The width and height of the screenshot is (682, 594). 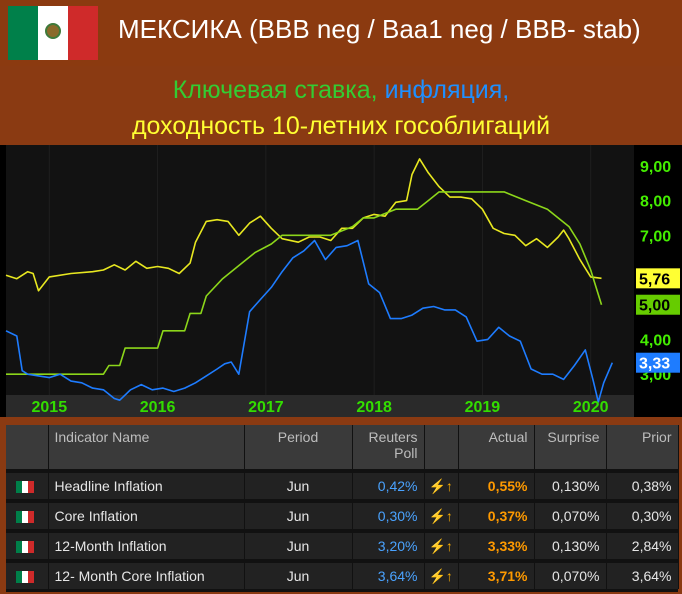 What do you see at coordinates (27, 448) in the screenshot?
I see `header-flag` at bounding box center [27, 448].